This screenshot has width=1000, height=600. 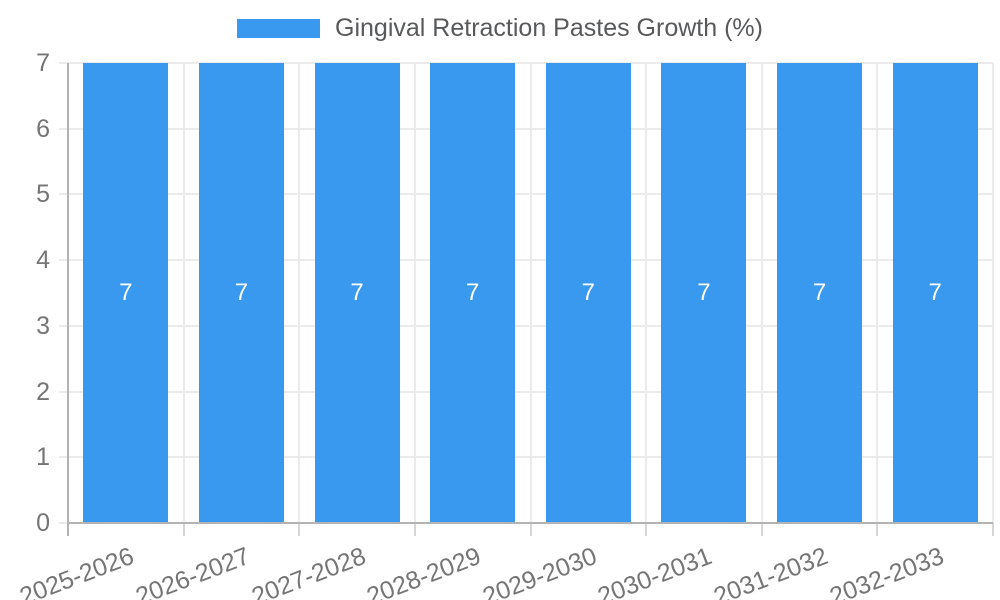 I want to click on x-tick-label: 2029-2030, so click(x=539, y=571).